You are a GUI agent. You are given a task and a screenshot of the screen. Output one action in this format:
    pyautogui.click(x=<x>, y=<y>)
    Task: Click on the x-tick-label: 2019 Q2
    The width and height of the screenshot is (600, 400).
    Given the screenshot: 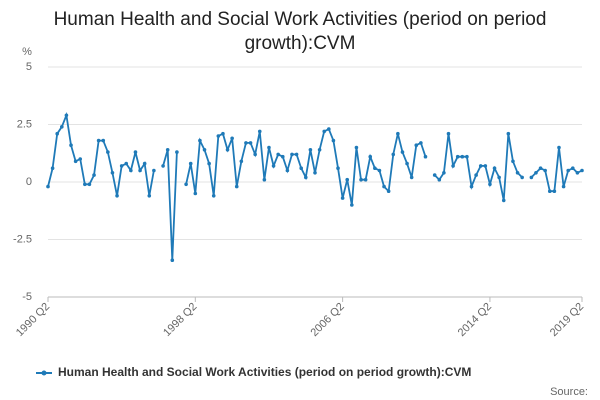 What is the action you would take?
    pyautogui.click(x=567, y=320)
    